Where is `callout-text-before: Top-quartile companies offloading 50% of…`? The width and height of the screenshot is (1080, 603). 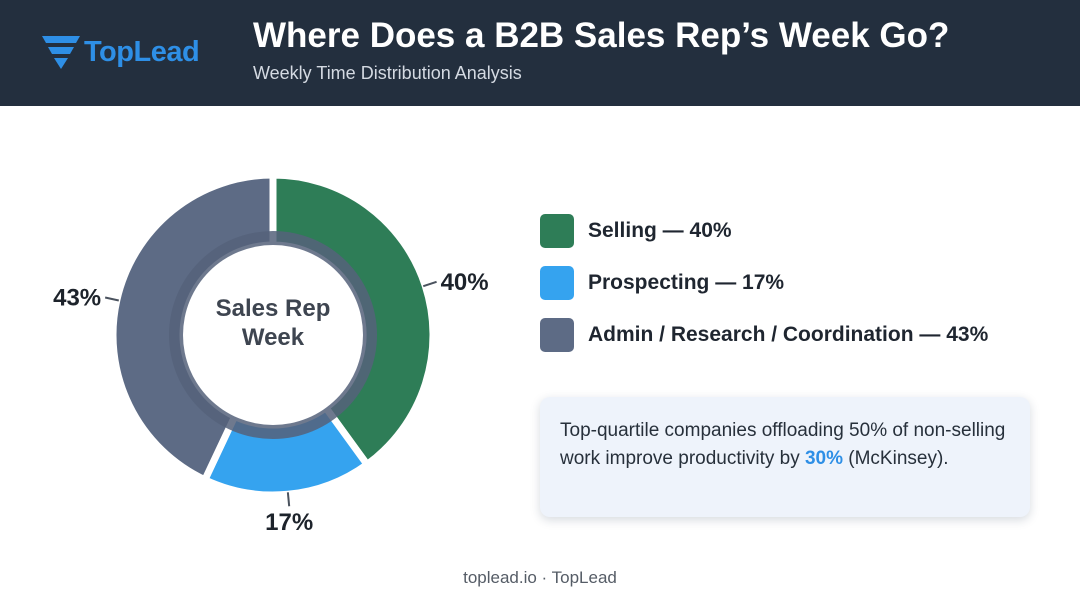 callout-text-before: Top-quartile companies offloading 50% of… is located at coordinates (783, 444).